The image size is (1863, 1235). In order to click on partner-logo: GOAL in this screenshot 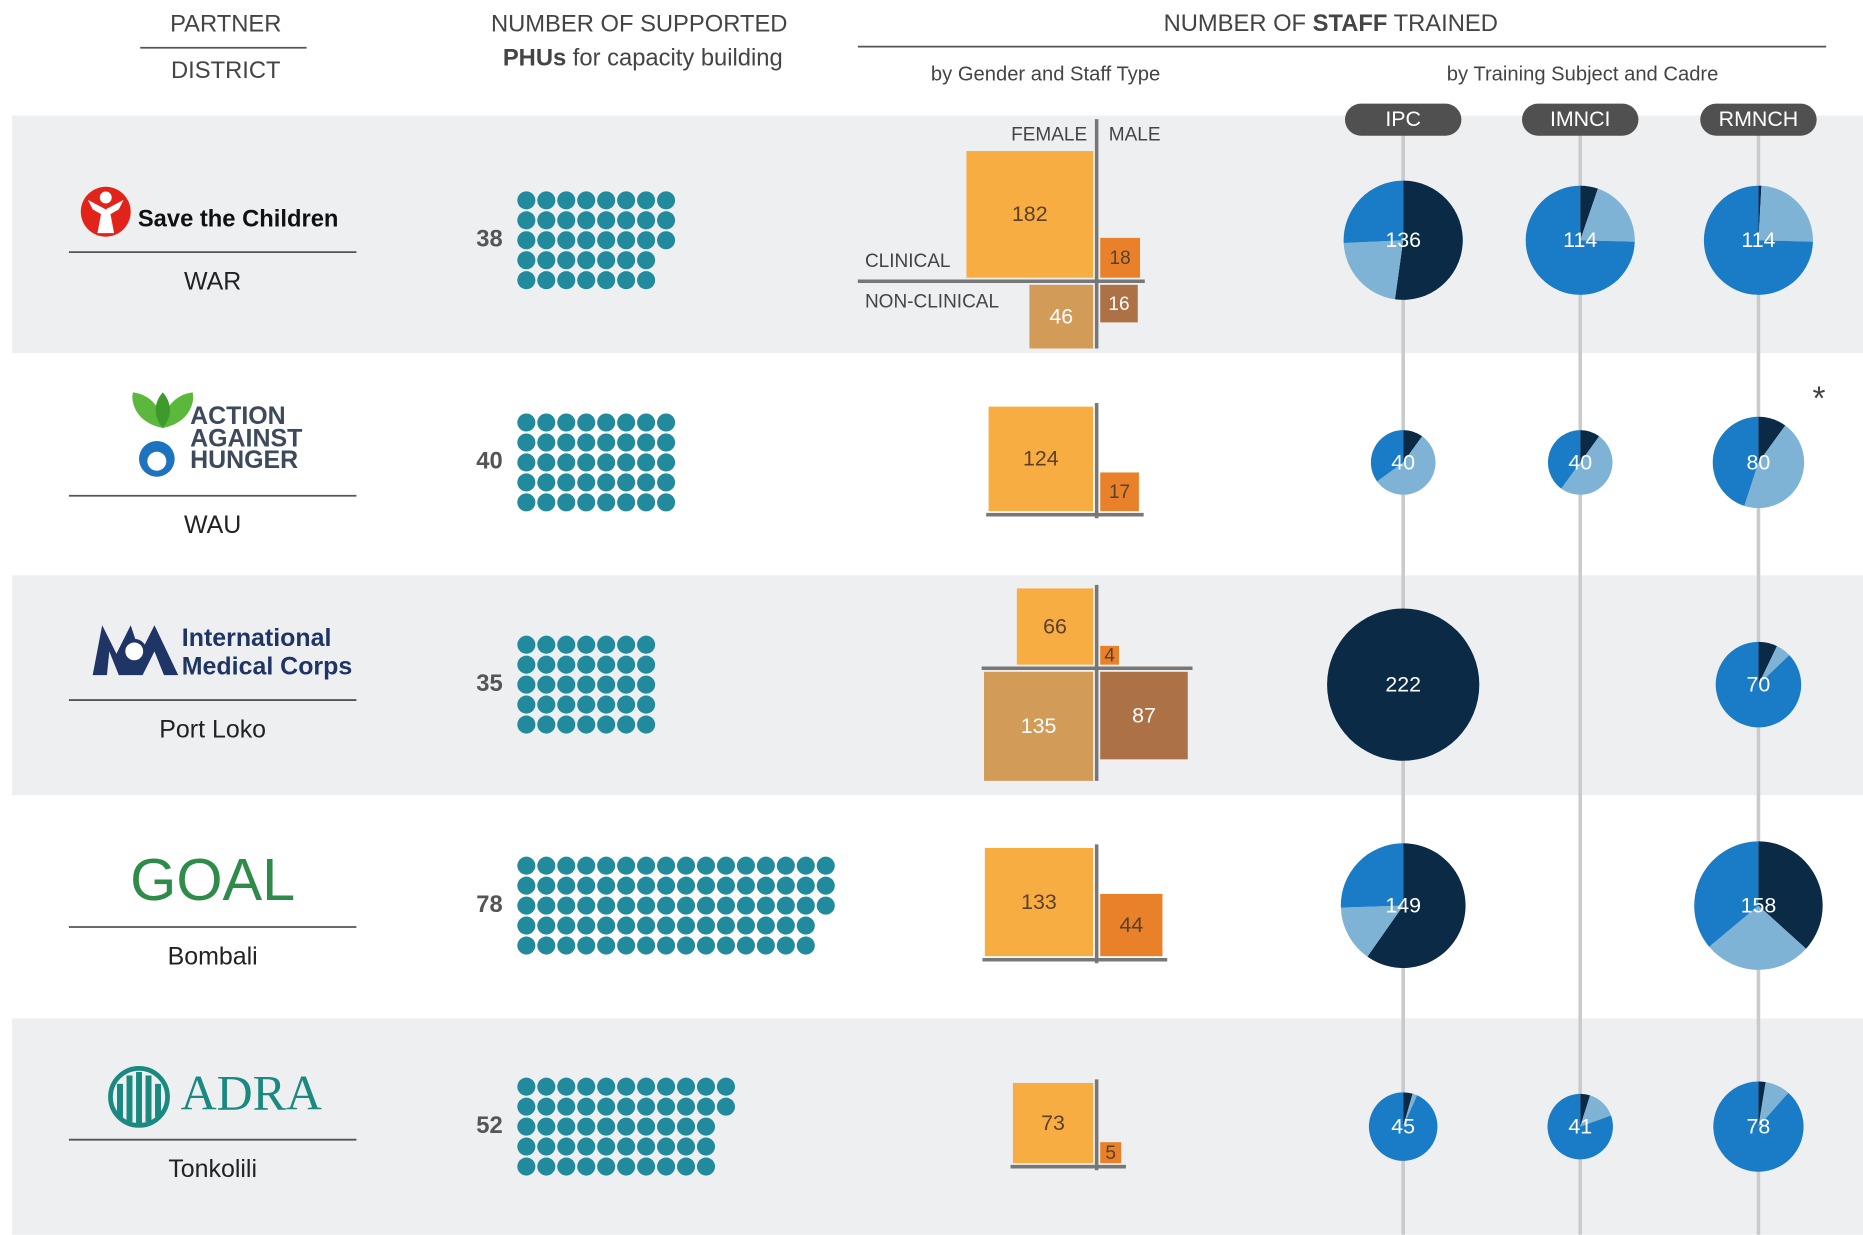, I will do `click(212, 879)`.